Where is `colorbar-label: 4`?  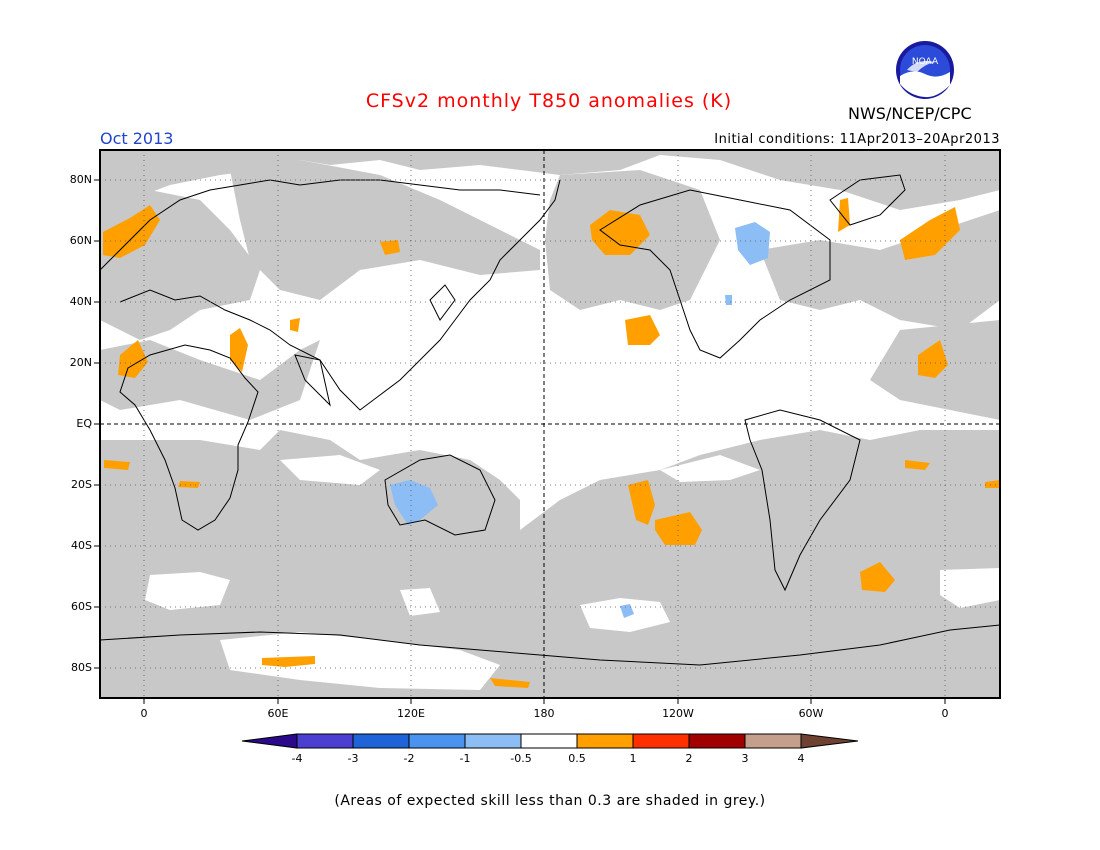 colorbar-label: 4 is located at coordinates (801, 758).